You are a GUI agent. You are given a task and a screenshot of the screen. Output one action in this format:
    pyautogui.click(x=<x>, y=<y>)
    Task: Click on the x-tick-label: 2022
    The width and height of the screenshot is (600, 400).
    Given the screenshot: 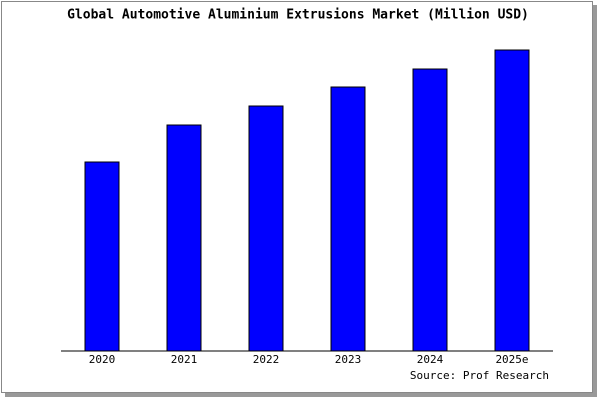 What is the action you would take?
    pyautogui.click(x=266, y=359)
    